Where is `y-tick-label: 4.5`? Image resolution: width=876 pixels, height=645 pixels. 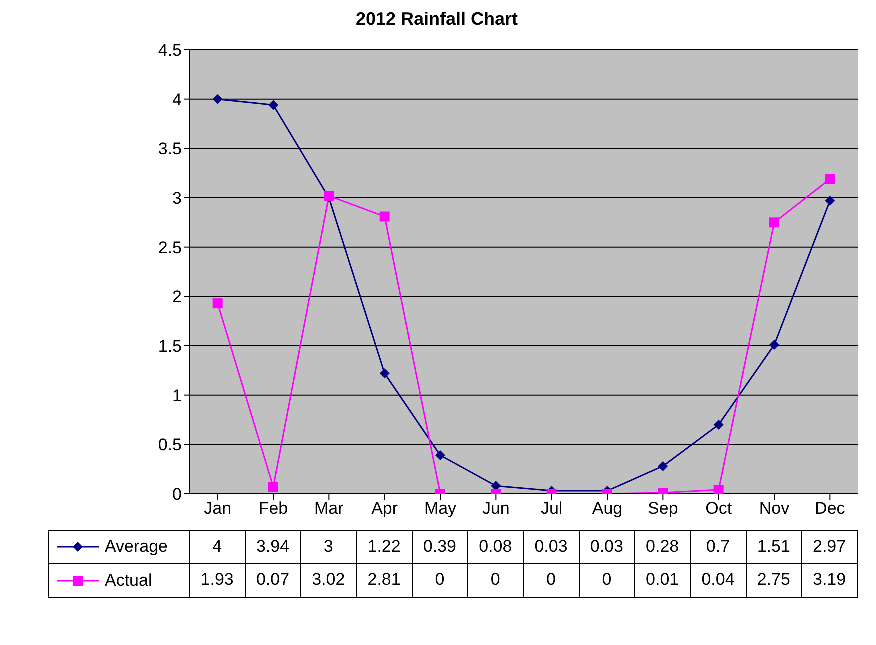 y-tick-label: 4.5 is located at coordinates (170, 50).